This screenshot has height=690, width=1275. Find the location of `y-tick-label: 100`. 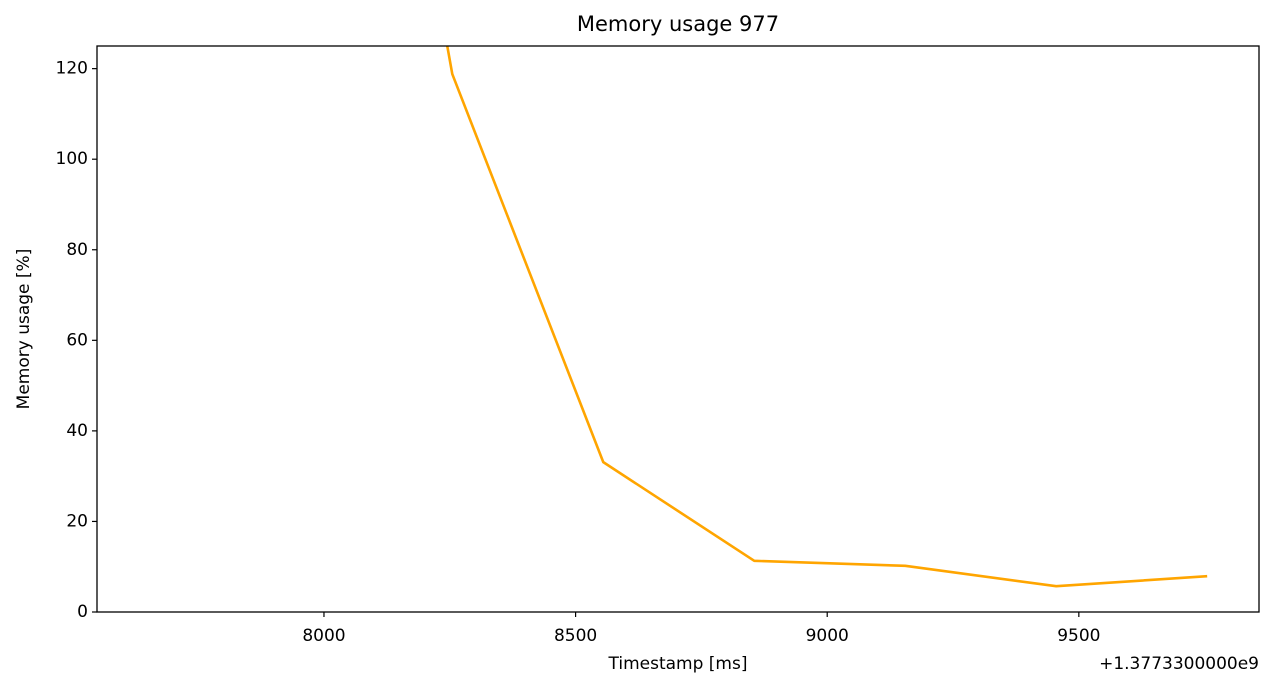

y-tick-label: 100 is located at coordinates (72, 159).